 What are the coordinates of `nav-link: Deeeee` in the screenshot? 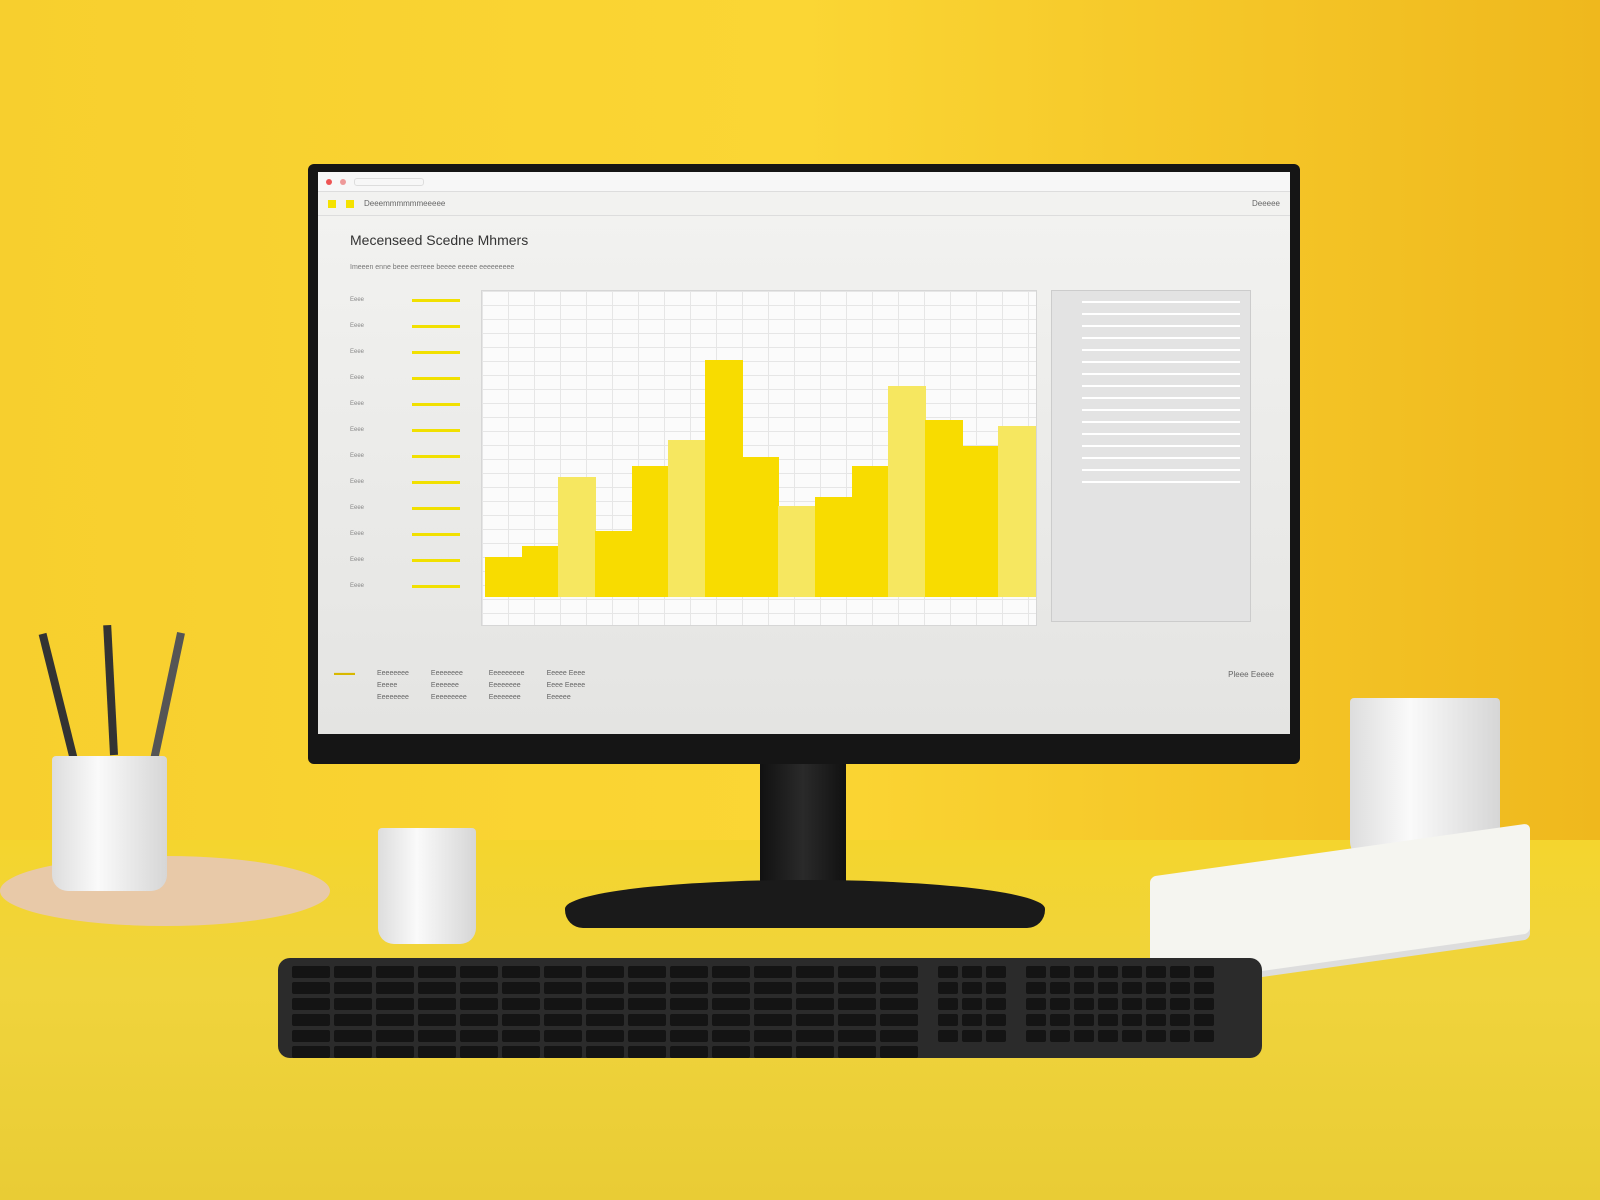 It's located at (1265, 203).